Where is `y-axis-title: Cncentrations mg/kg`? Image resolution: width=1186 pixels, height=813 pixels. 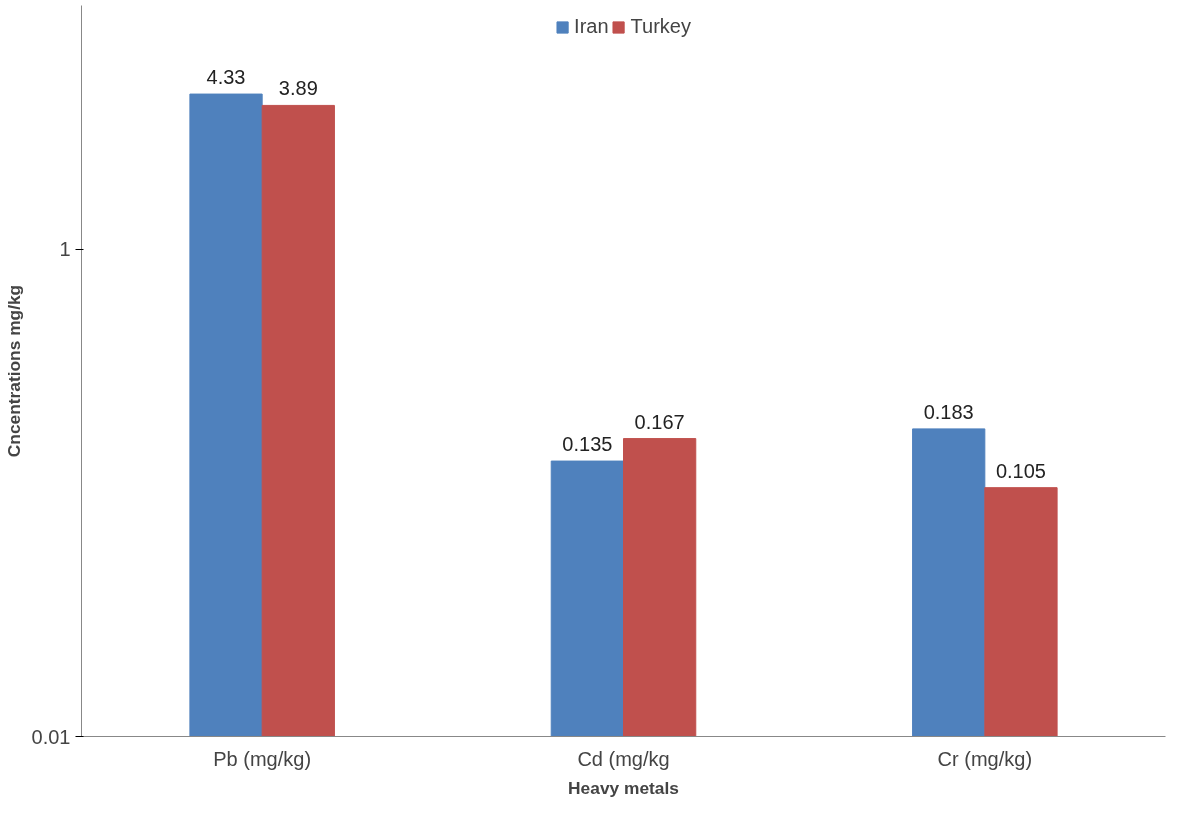 y-axis-title: Cncentrations mg/kg is located at coordinates (13, 371).